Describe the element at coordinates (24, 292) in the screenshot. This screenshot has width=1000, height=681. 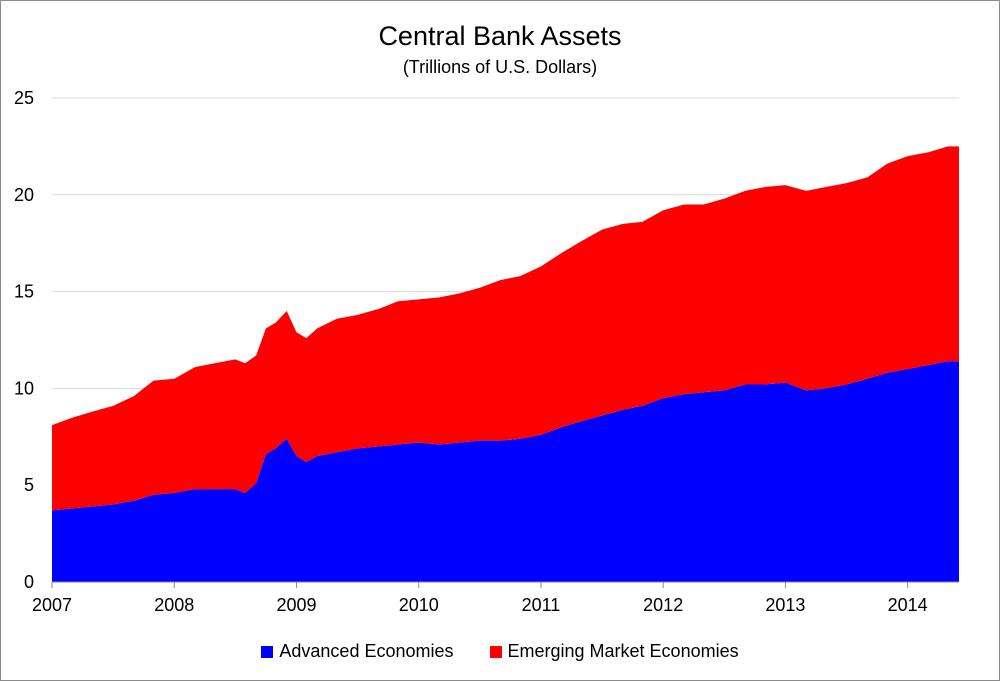
I see `y-tick-label-15: 15` at that location.